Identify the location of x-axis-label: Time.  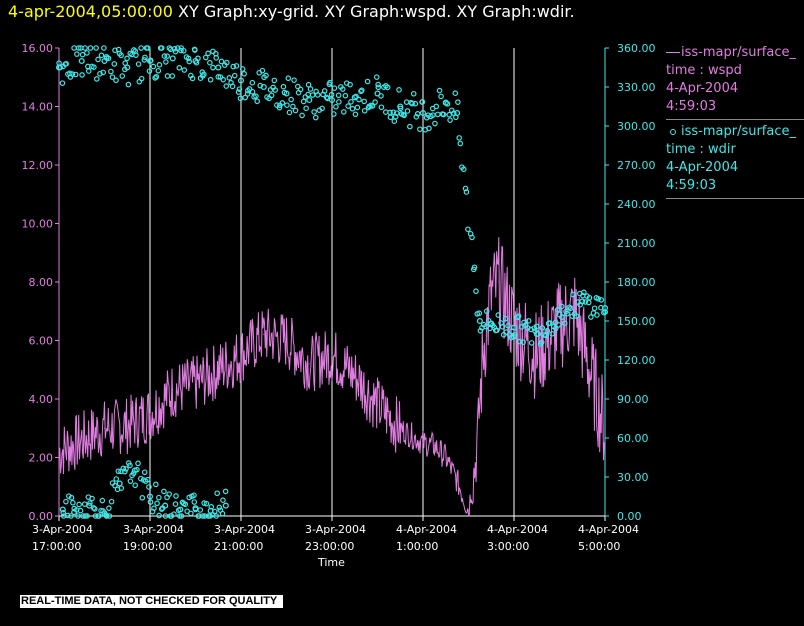
(331, 562).